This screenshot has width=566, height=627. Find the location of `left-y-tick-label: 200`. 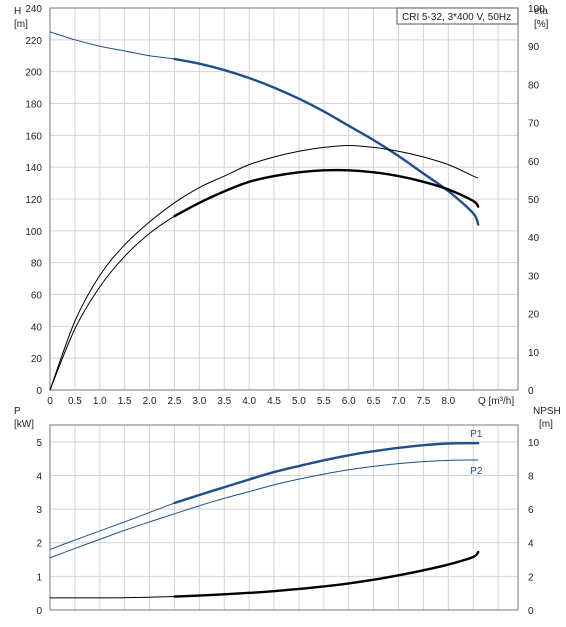

left-y-tick-label: 200 is located at coordinates (33, 73).